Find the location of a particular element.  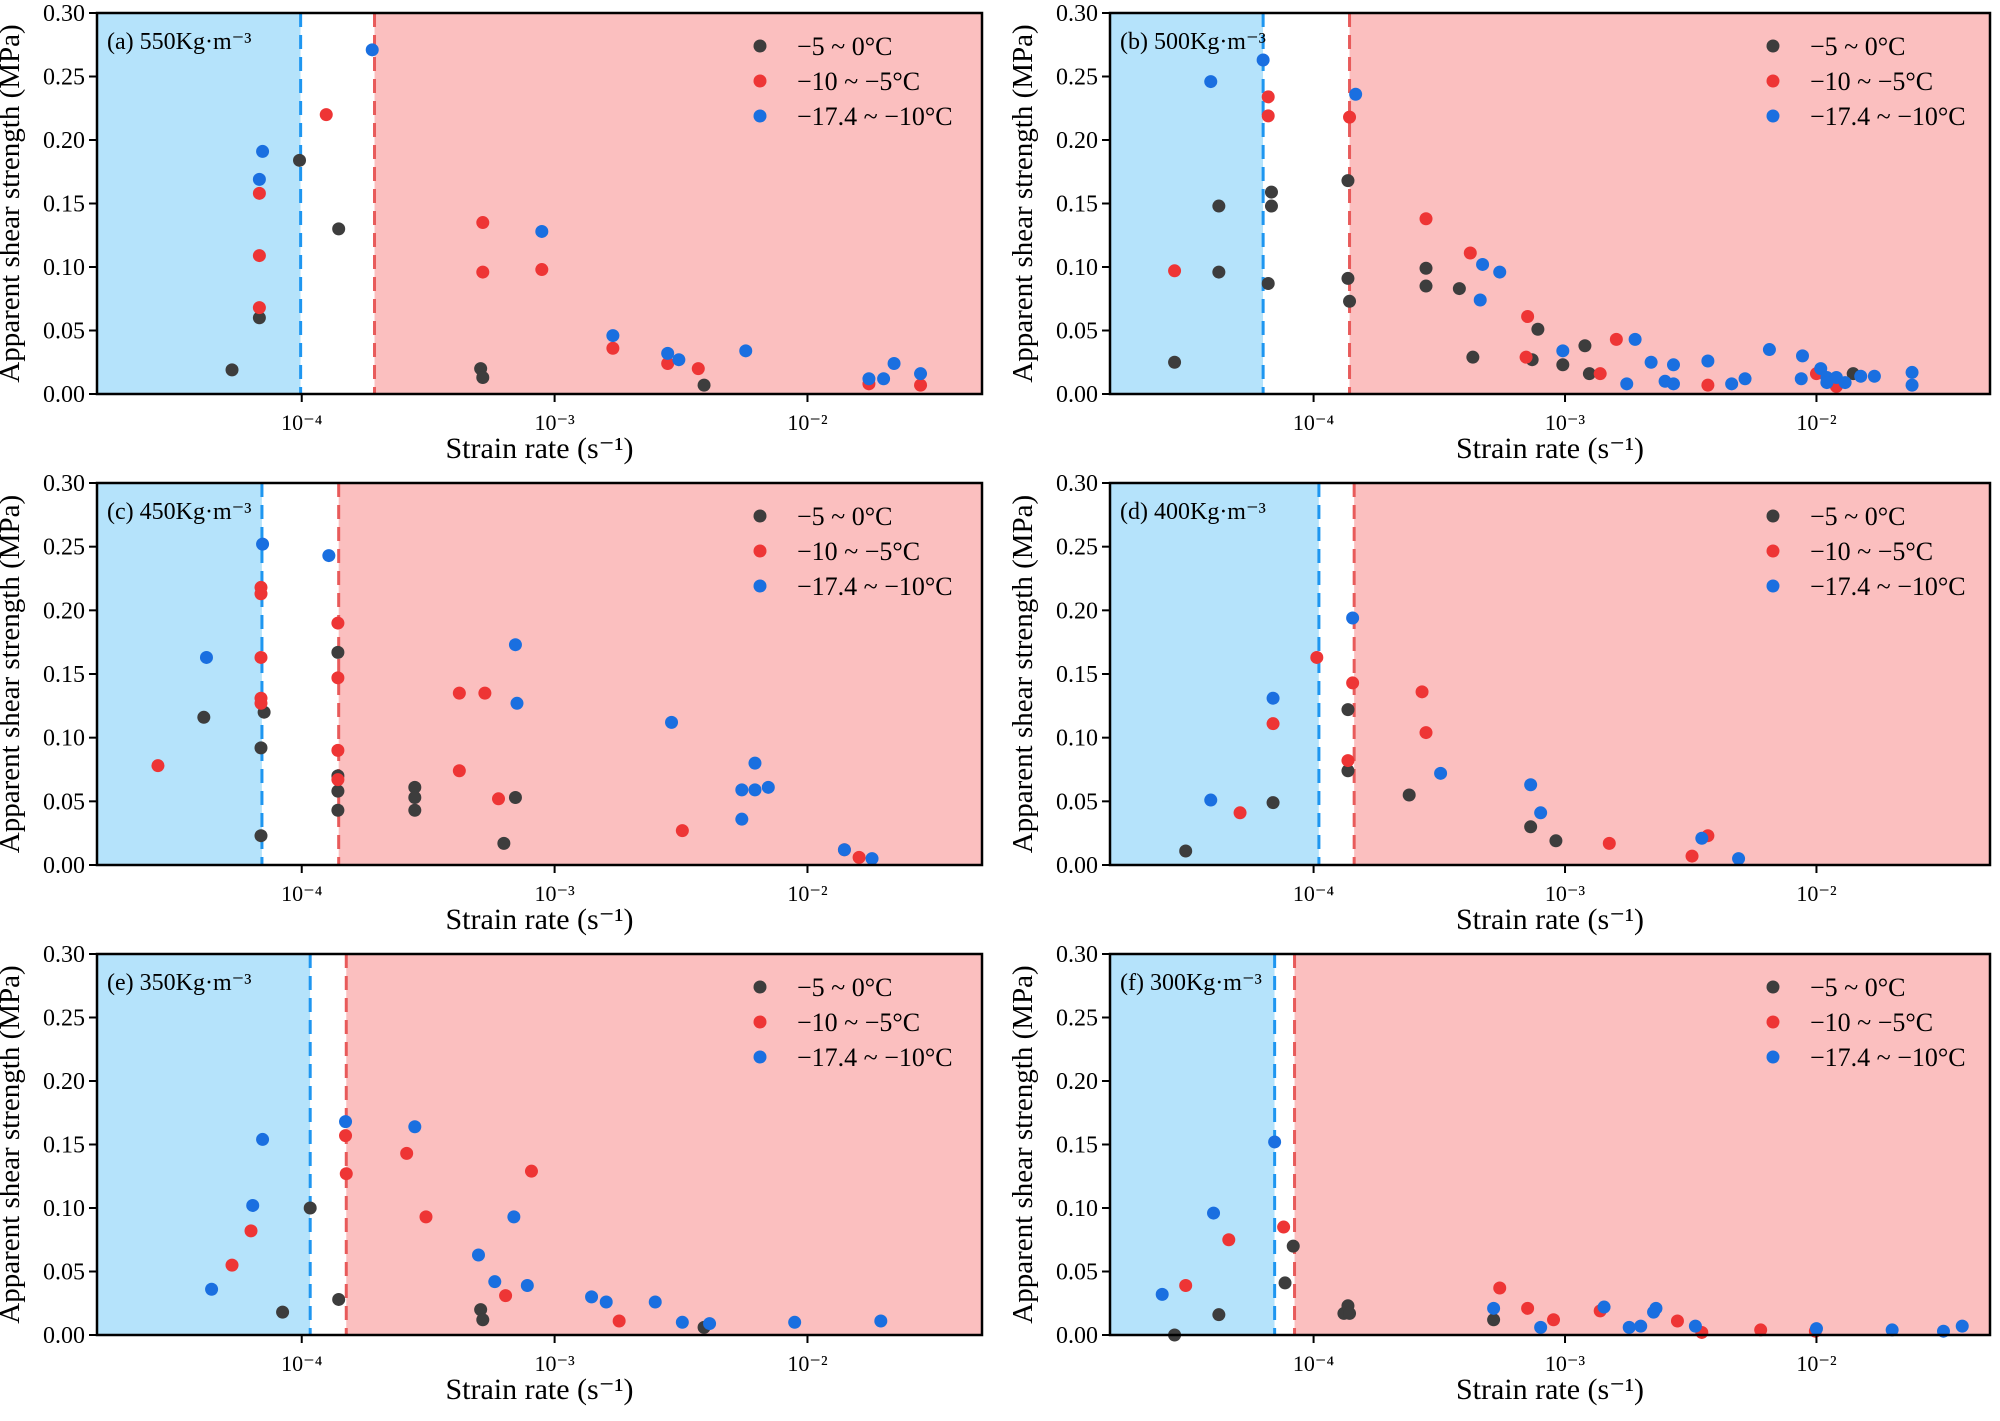

panel-label: (b) 500Kg·m⁻³ is located at coordinates (1193, 42).